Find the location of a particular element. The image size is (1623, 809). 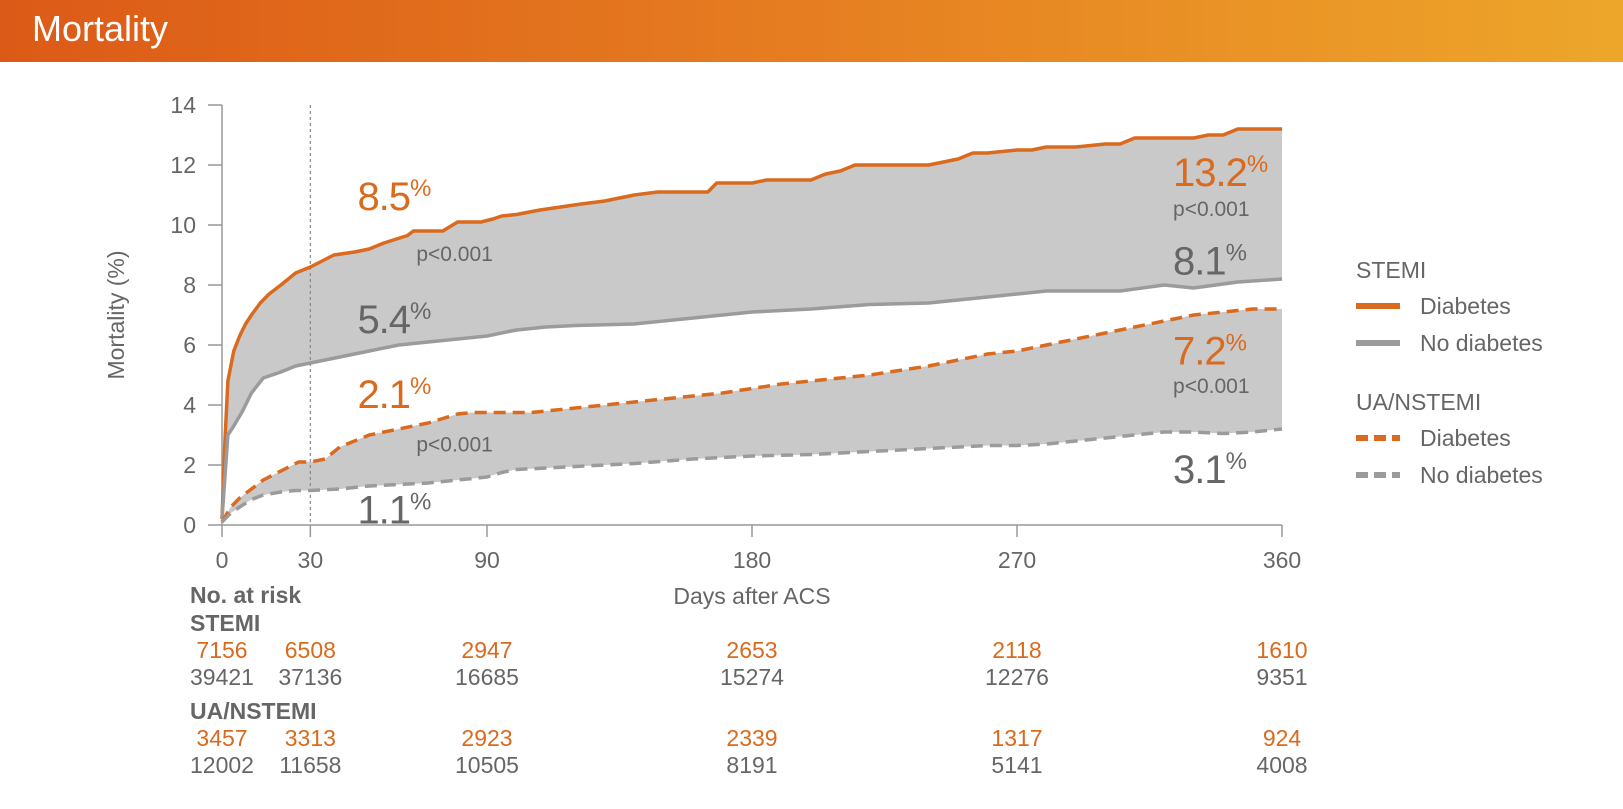

risk-cell: 11658 is located at coordinates (310, 765).